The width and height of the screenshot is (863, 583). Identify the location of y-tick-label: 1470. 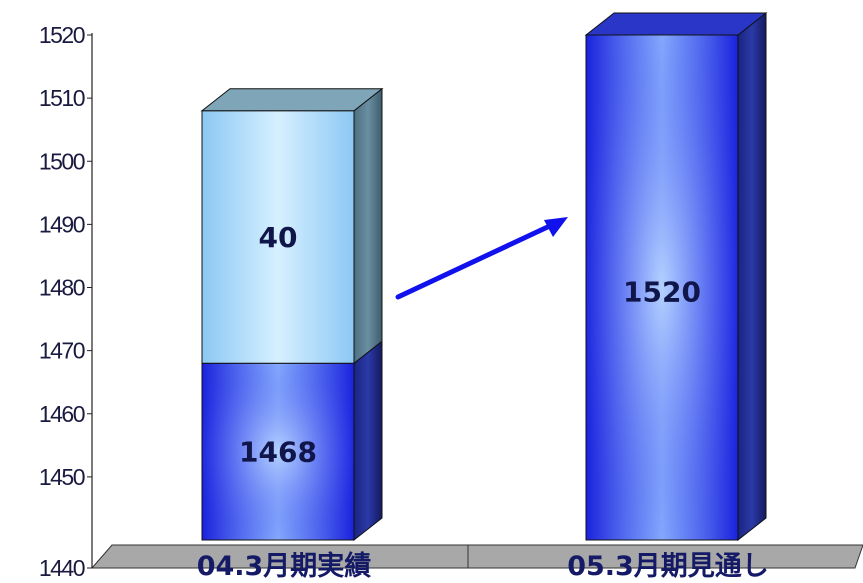
(62, 351).